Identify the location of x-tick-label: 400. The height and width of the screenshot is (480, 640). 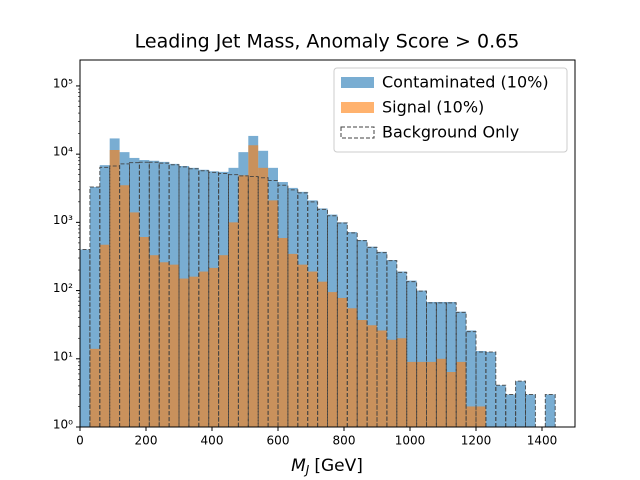
(212, 441).